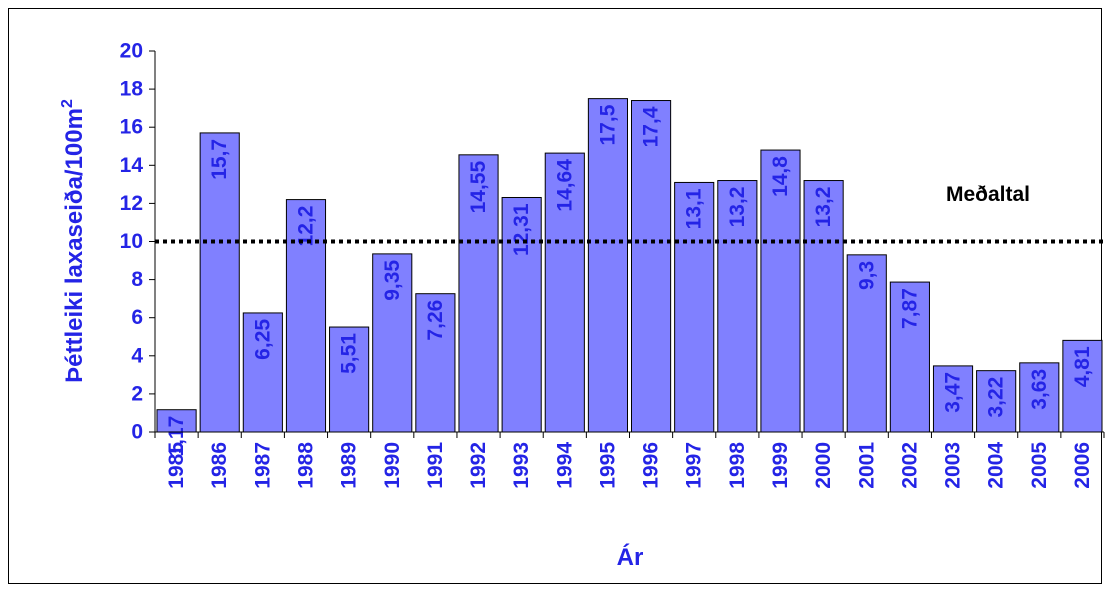 This screenshot has width=1110, height=592. What do you see at coordinates (478, 293) in the screenshot?
I see `bar-1992` at bounding box center [478, 293].